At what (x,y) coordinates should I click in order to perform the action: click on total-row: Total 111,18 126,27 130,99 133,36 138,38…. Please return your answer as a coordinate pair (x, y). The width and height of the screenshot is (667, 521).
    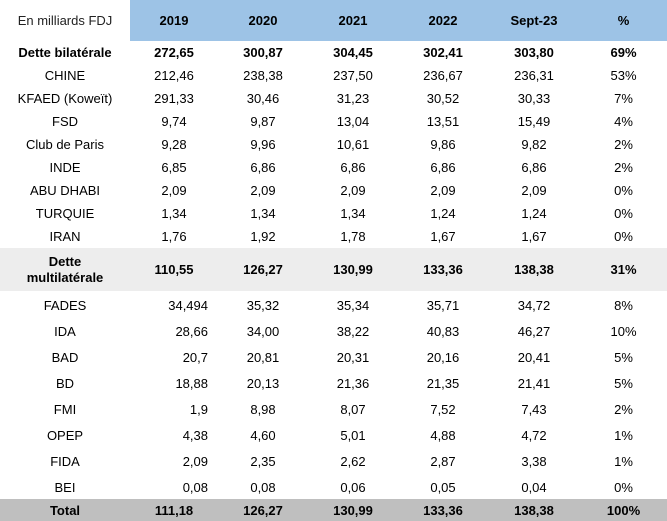
    Looking at the image, I should click on (333, 510).